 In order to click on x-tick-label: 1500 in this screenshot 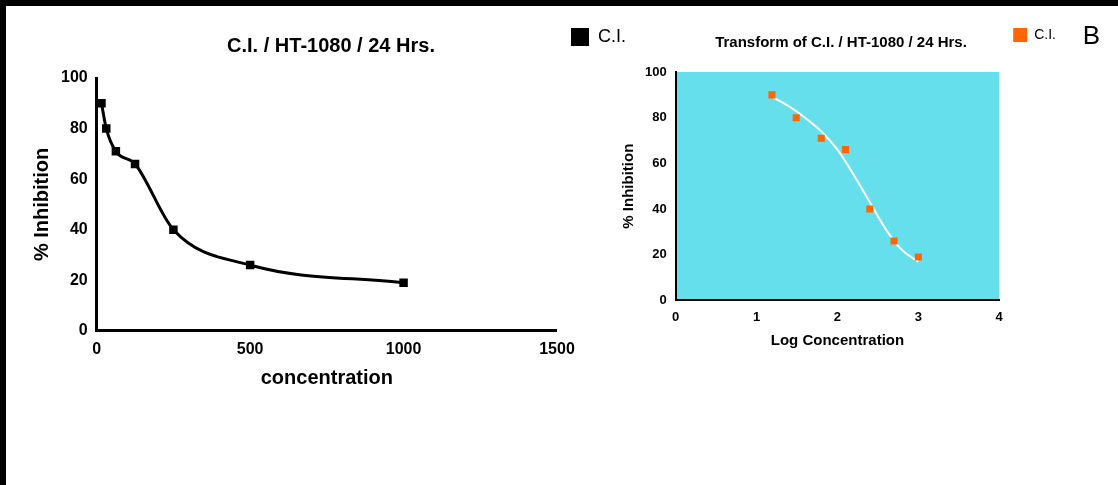, I will do `click(557, 348)`.